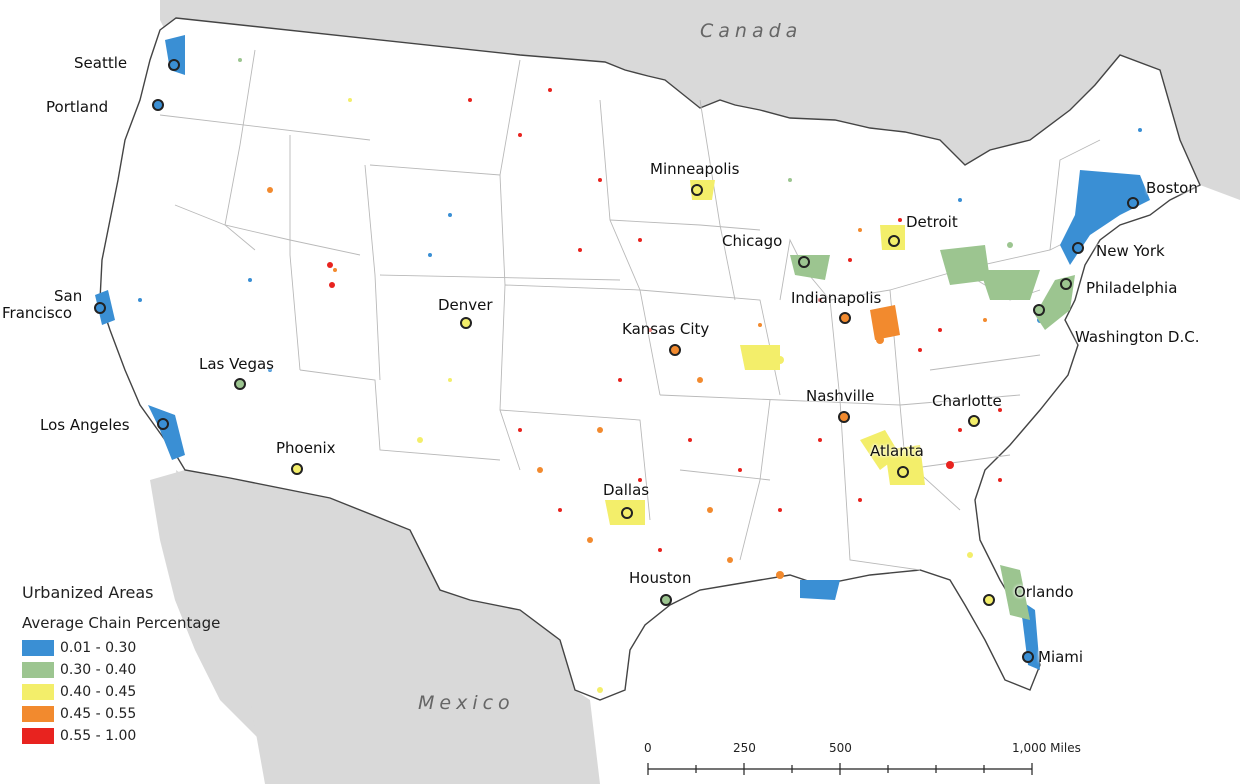 The width and height of the screenshot is (1240, 784). I want to click on country-label-canada: Canada, so click(751, 31).